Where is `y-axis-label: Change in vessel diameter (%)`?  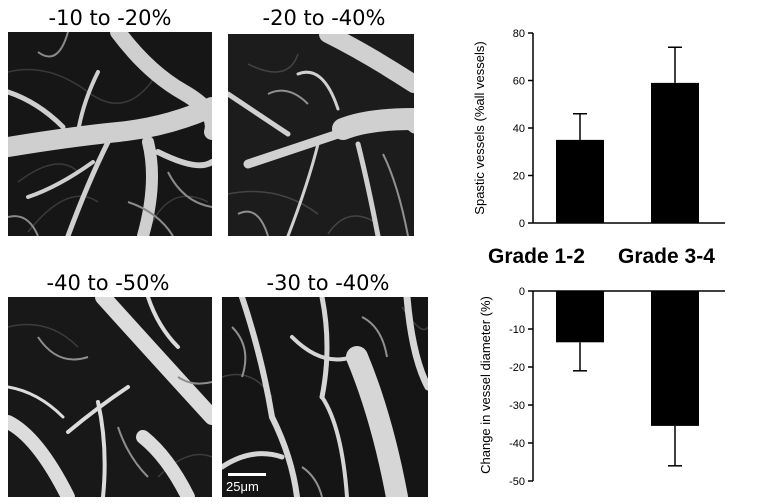
y-axis-label: Change in vessel diameter (%) is located at coordinates (485, 385).